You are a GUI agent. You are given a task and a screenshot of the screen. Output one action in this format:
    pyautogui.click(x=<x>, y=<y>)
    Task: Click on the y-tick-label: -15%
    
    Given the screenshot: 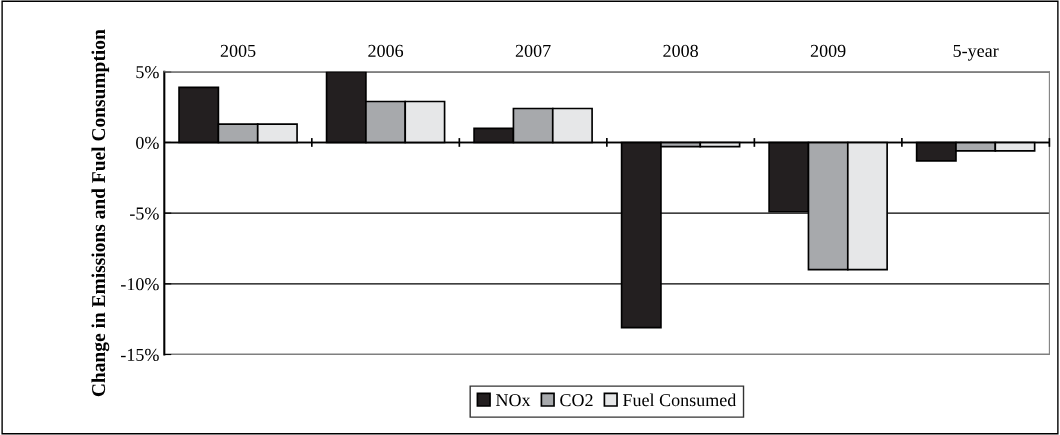 What is the action you would take?
    pyautogui.click(x=140, y=355)
    